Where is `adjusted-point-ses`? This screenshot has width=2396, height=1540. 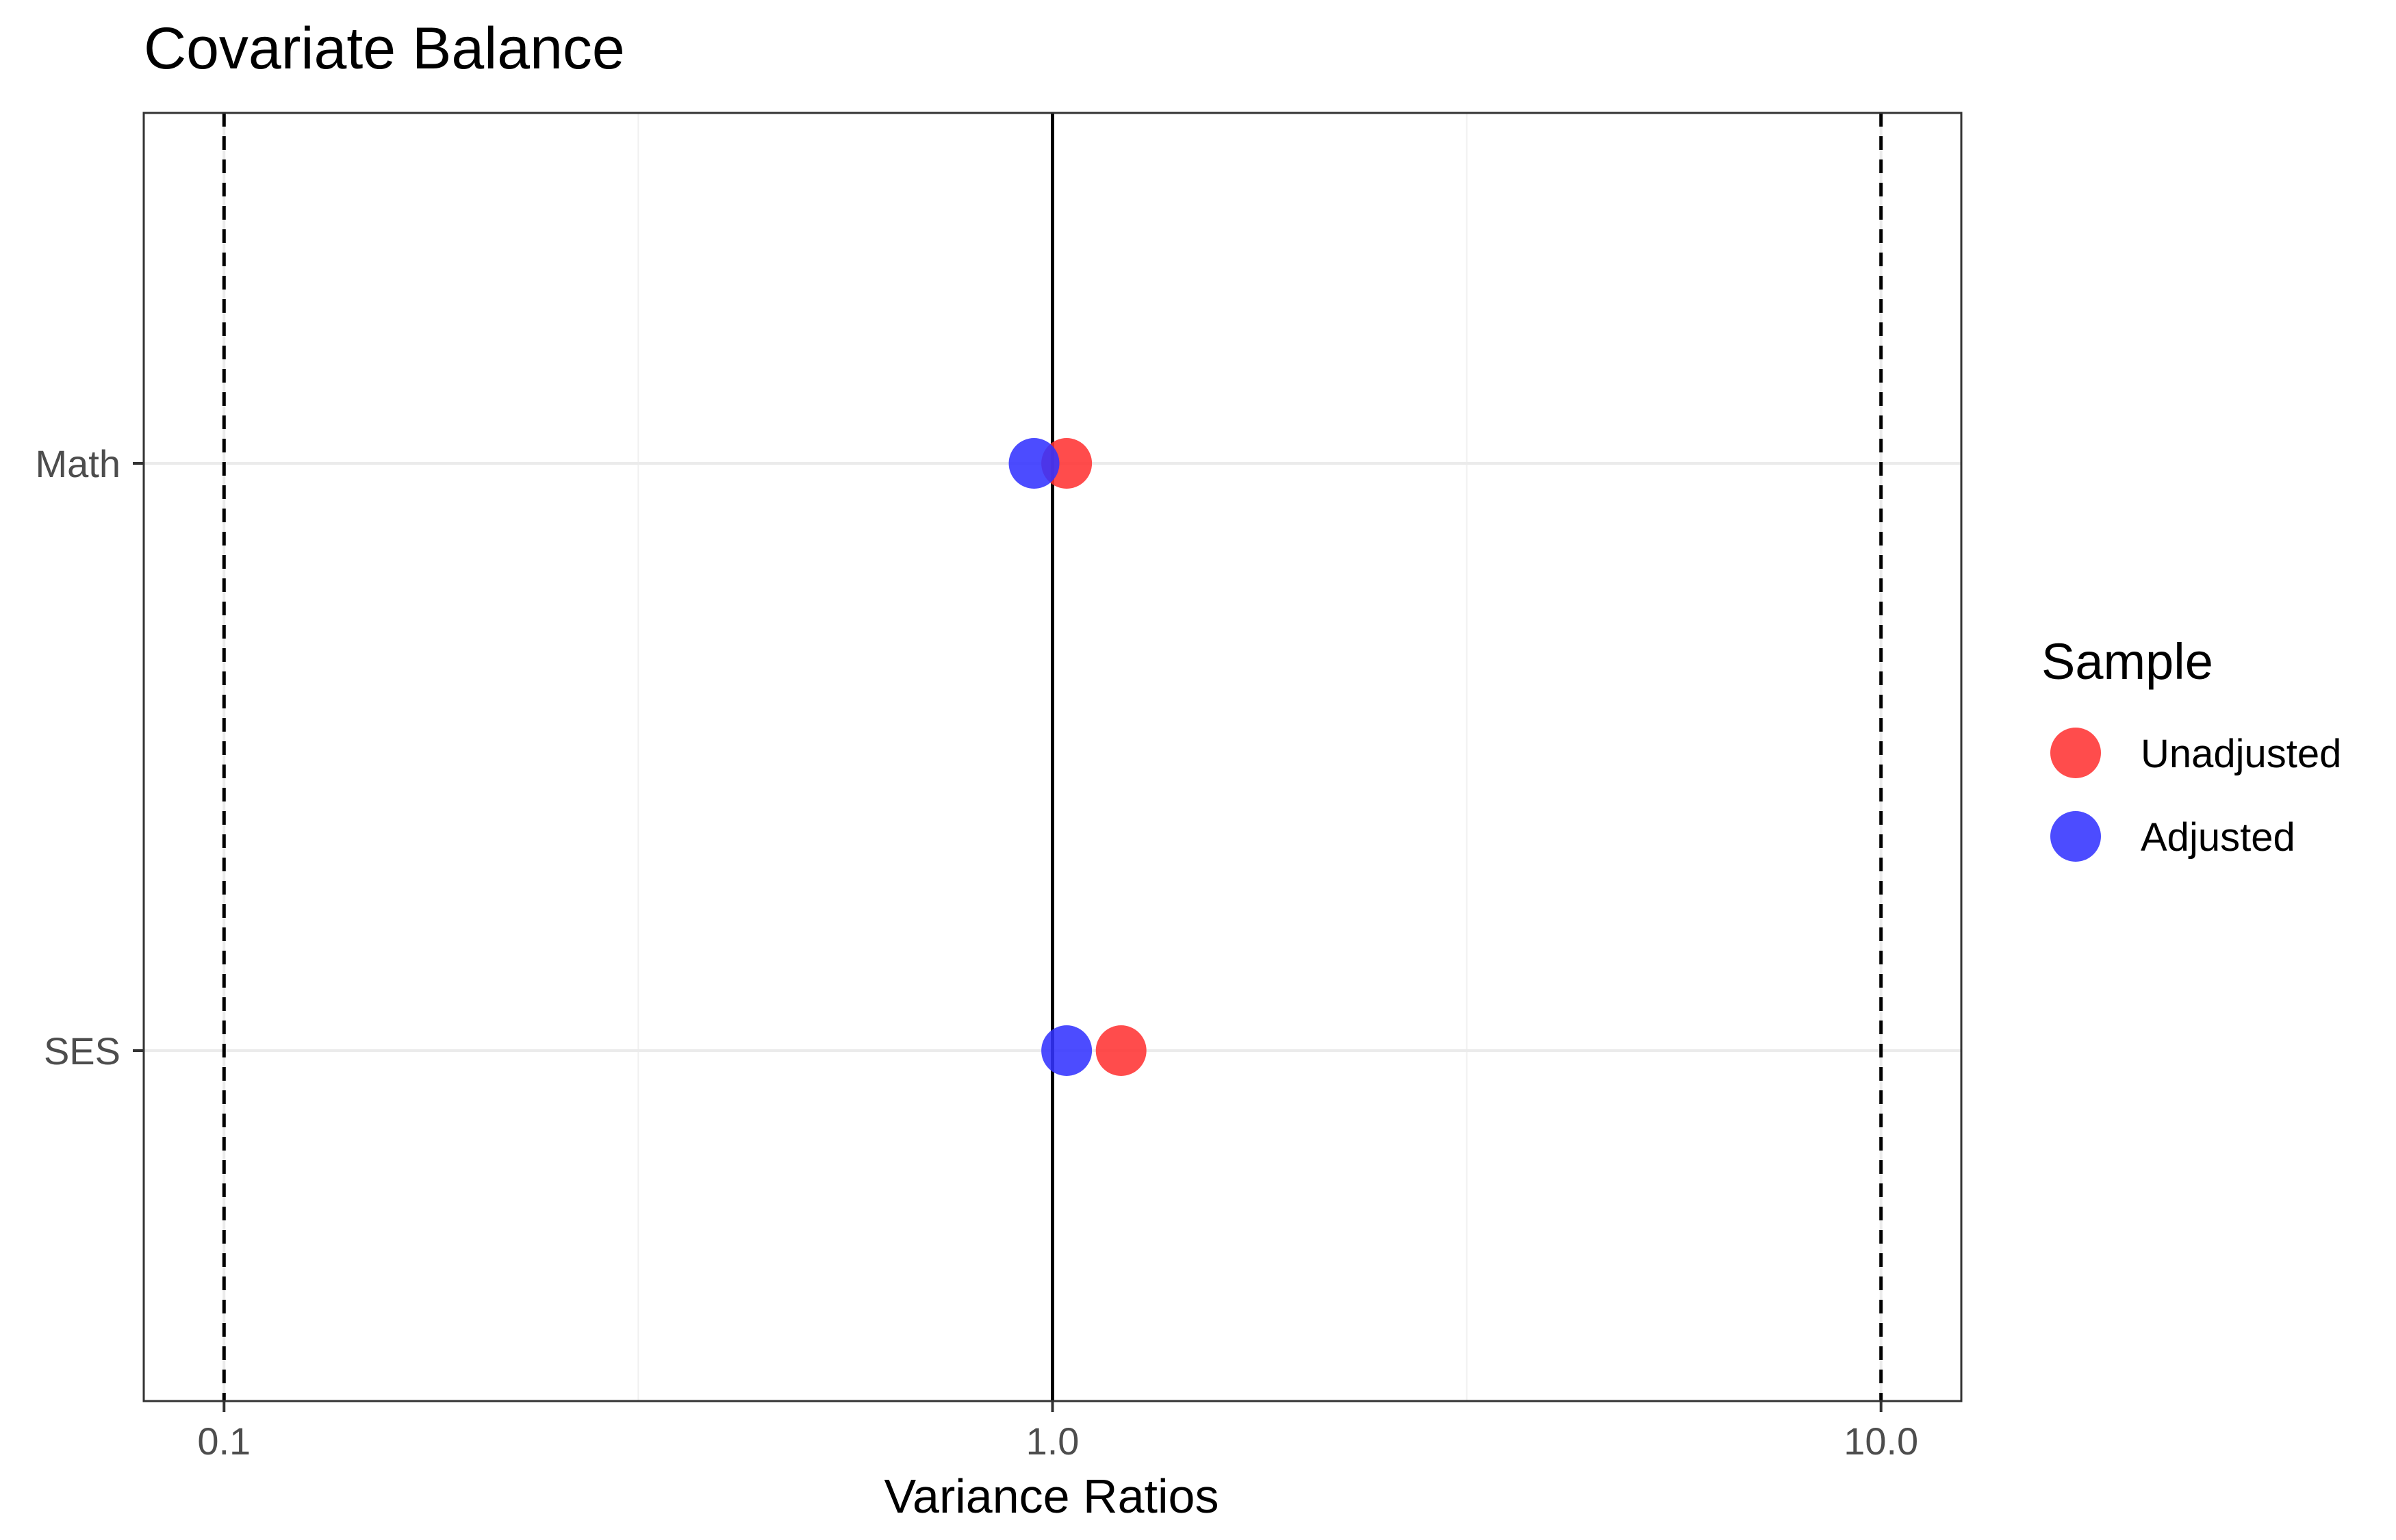
adjusted-point-ses is located at coordinates (1067, 1050).